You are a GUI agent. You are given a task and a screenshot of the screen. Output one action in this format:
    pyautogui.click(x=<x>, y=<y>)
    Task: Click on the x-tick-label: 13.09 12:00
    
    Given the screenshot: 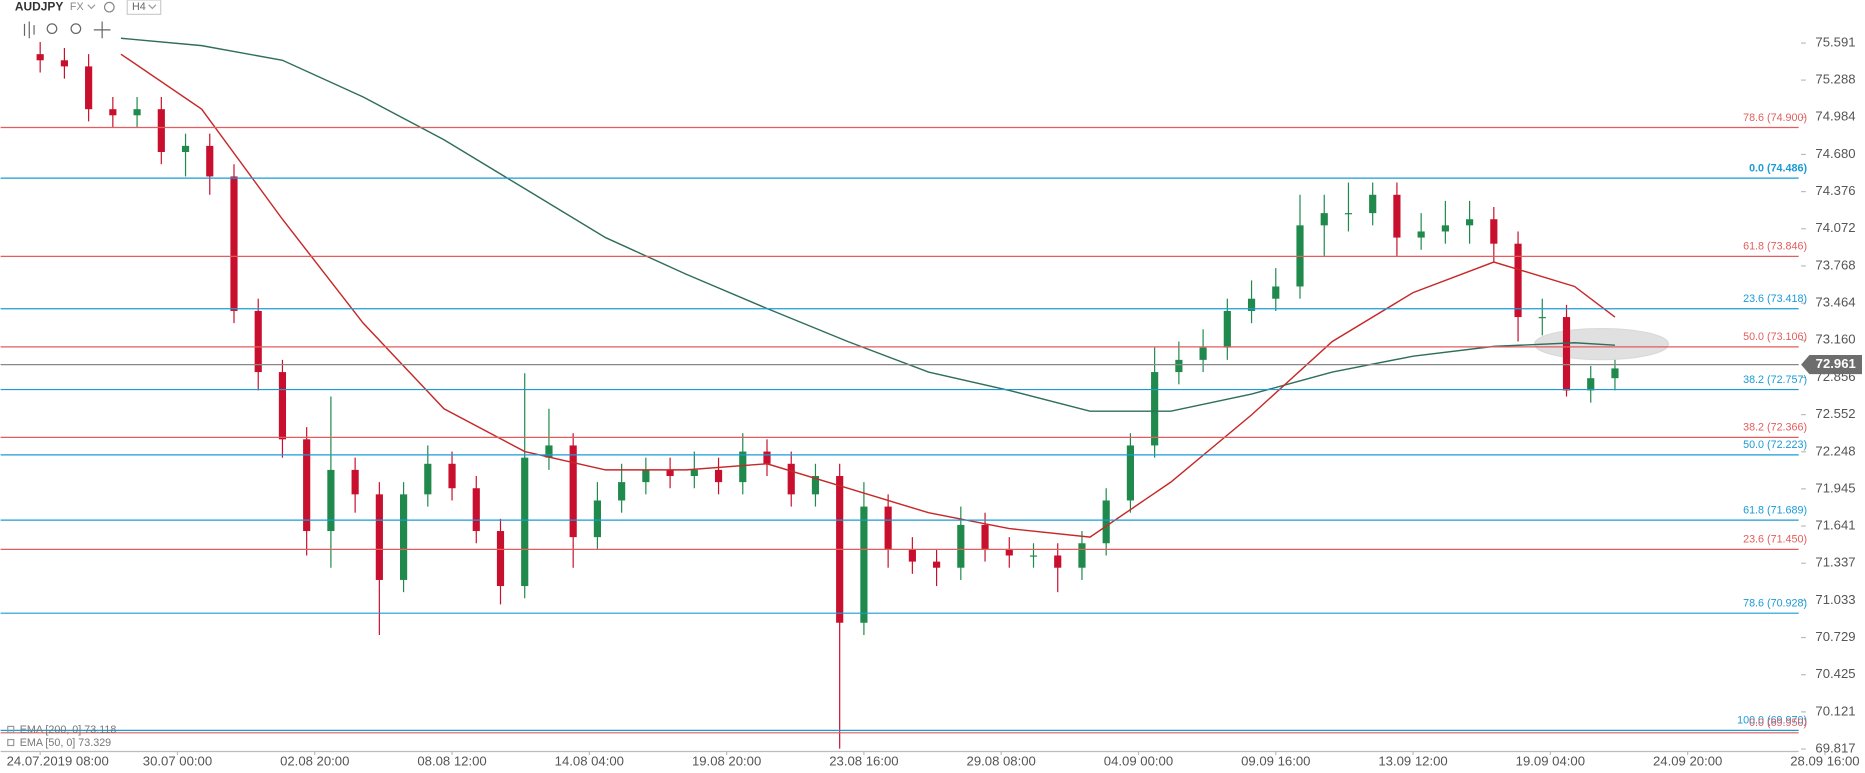 What is the action you would take?
    pyautogui.click(x=1412, y=761)
    